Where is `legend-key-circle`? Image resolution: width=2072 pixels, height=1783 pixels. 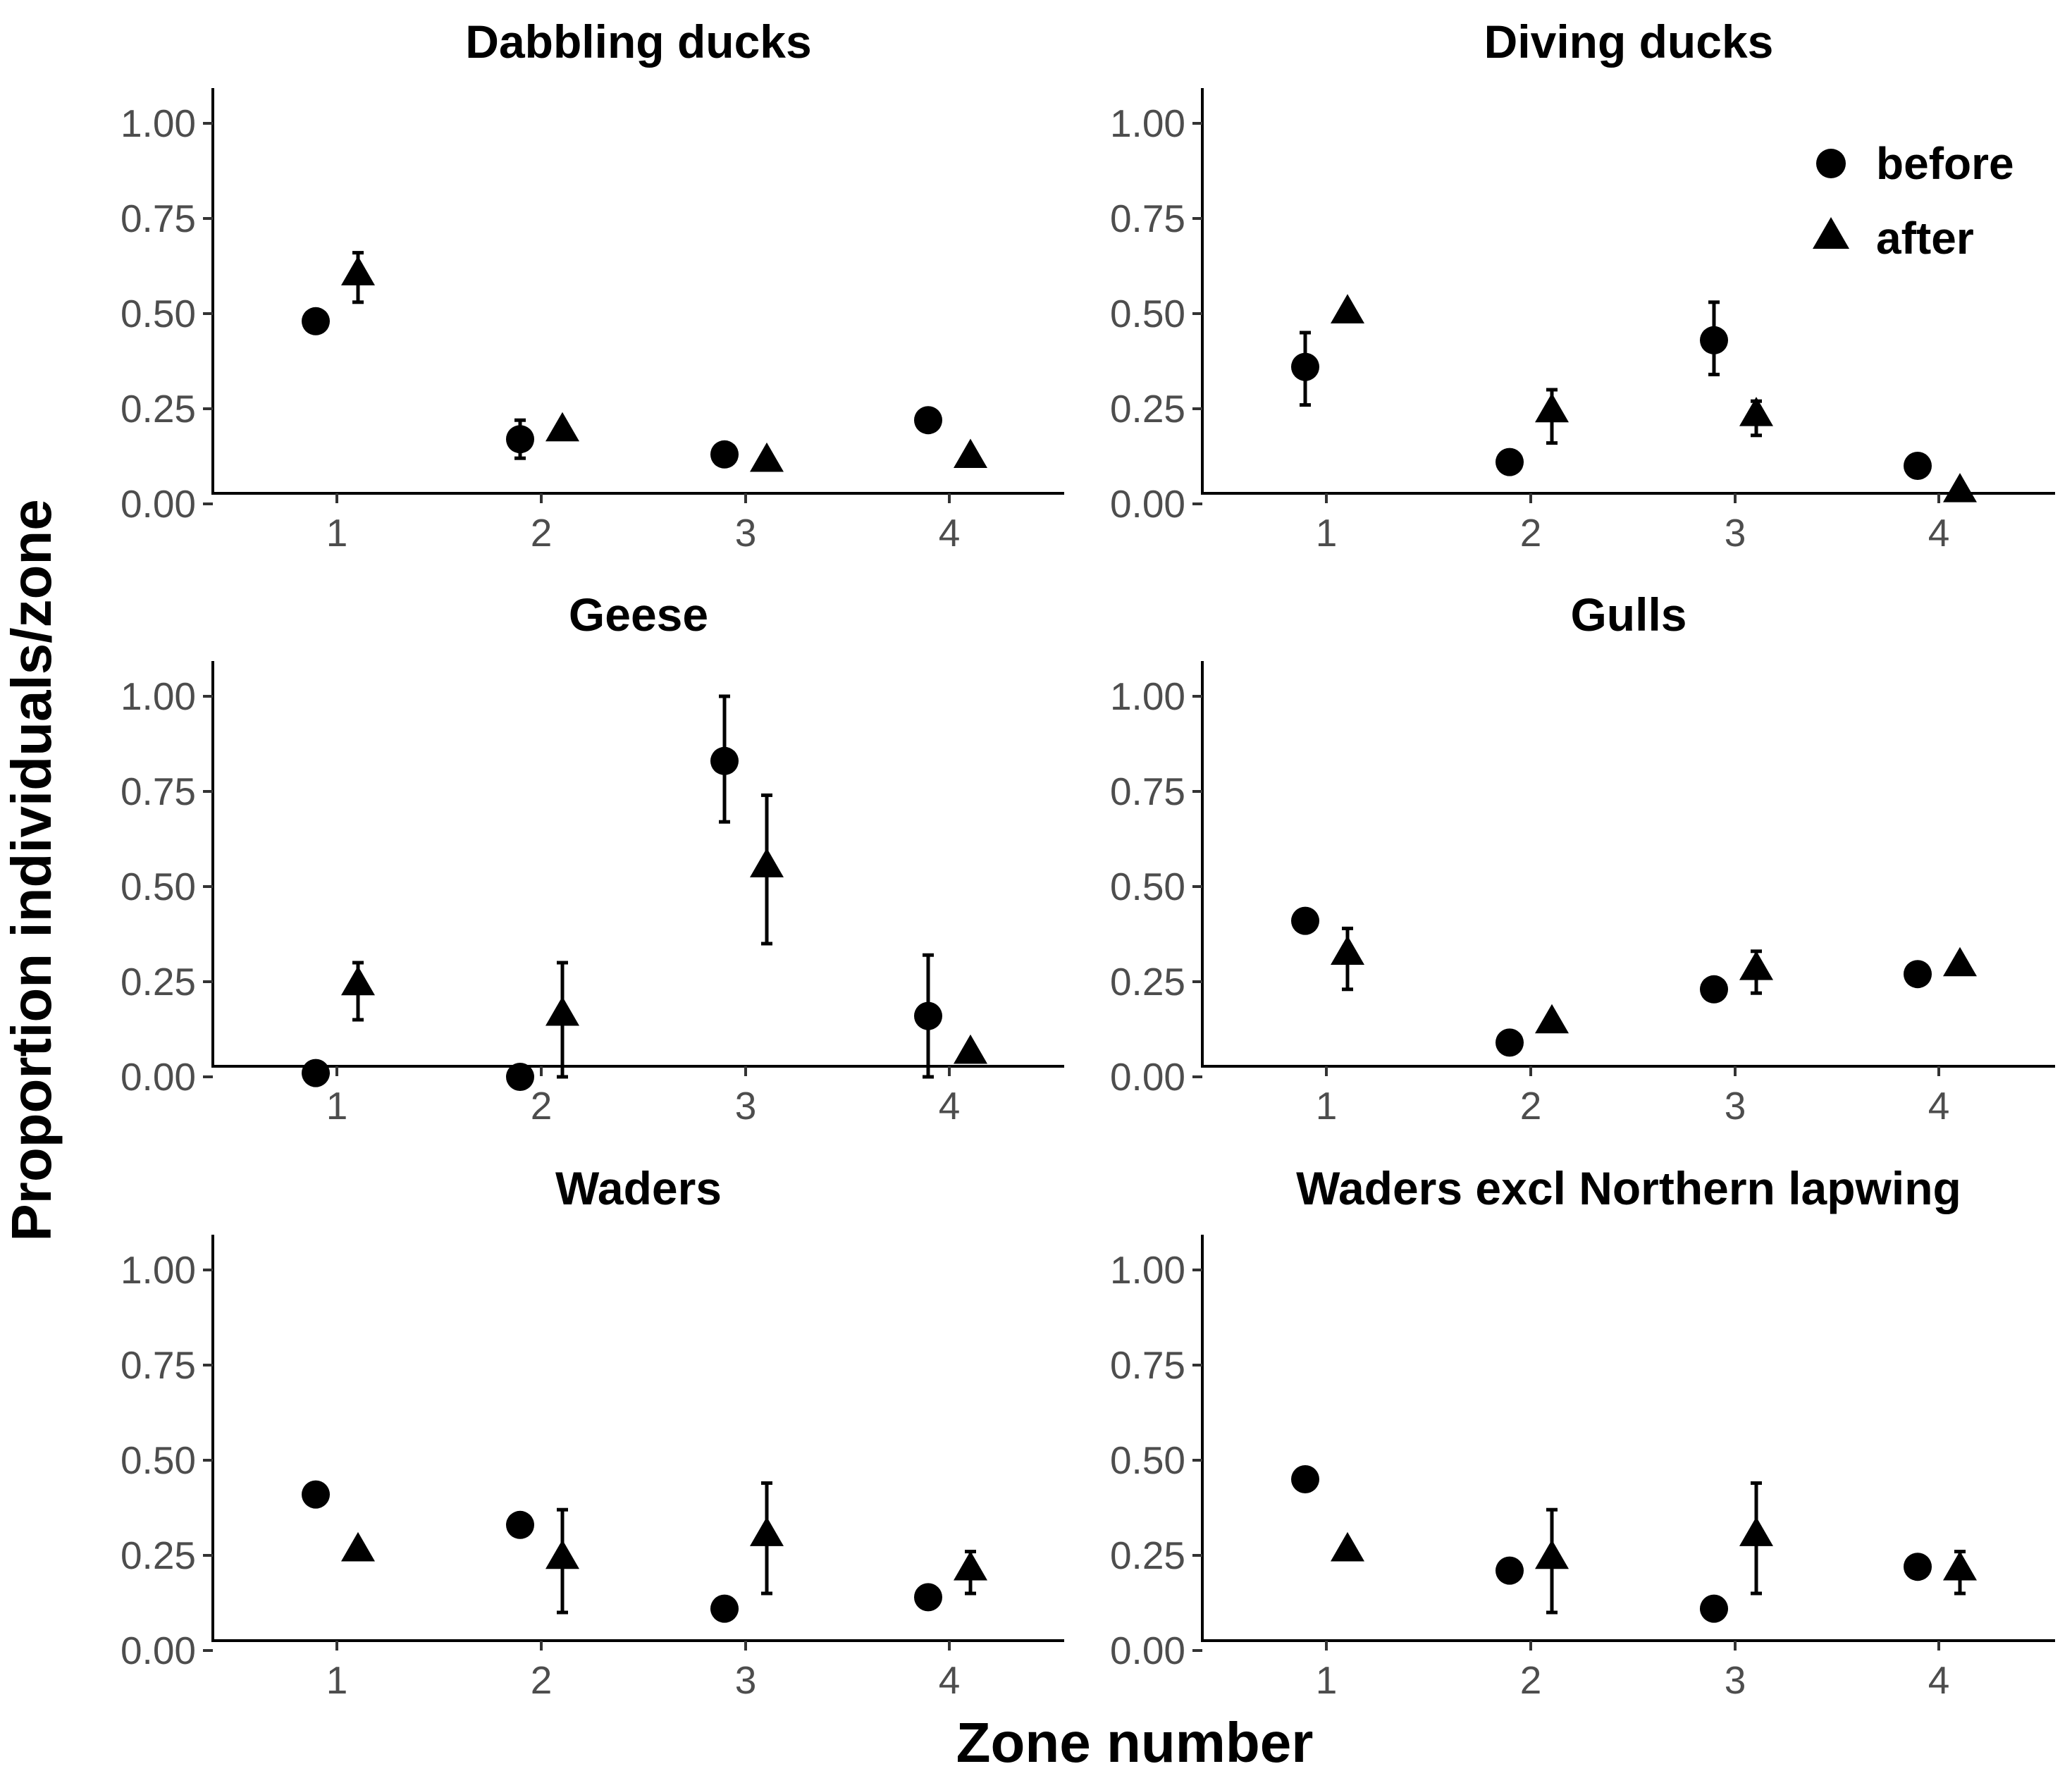 legend-key-circle is located at coordinates (1831, 163).